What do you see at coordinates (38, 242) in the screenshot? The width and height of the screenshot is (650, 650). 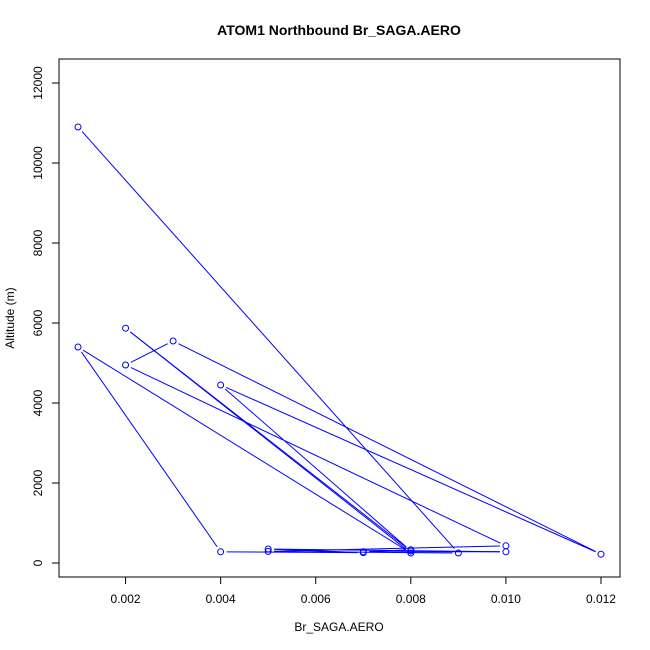 I see `y-tick-label: 8000` at bounding box center [38, 242].